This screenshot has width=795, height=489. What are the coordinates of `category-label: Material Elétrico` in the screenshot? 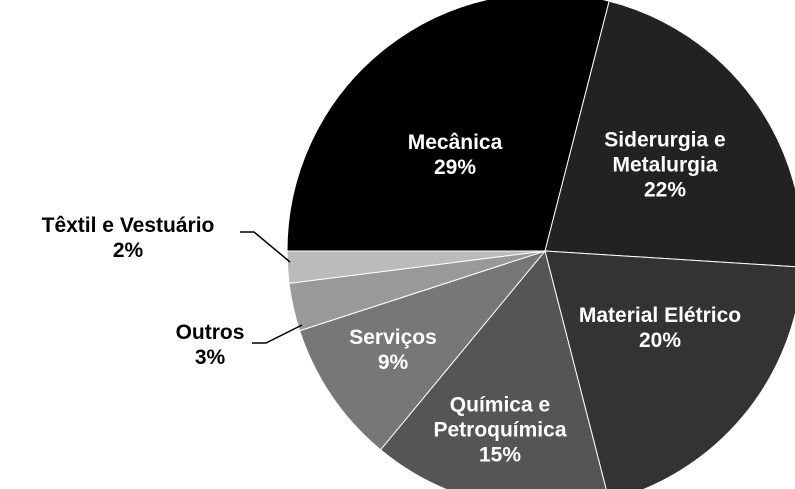 It's located at (660, 315).